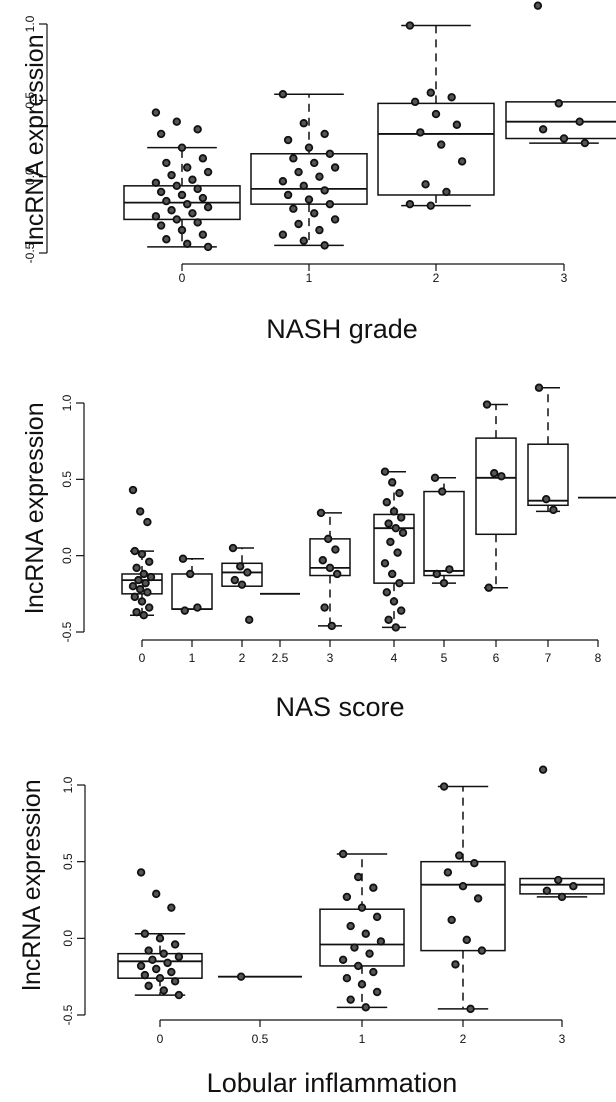  Describe the element at coordinates (496, 658) in the screenshot. I see `x-tick-label: 6` at that location.